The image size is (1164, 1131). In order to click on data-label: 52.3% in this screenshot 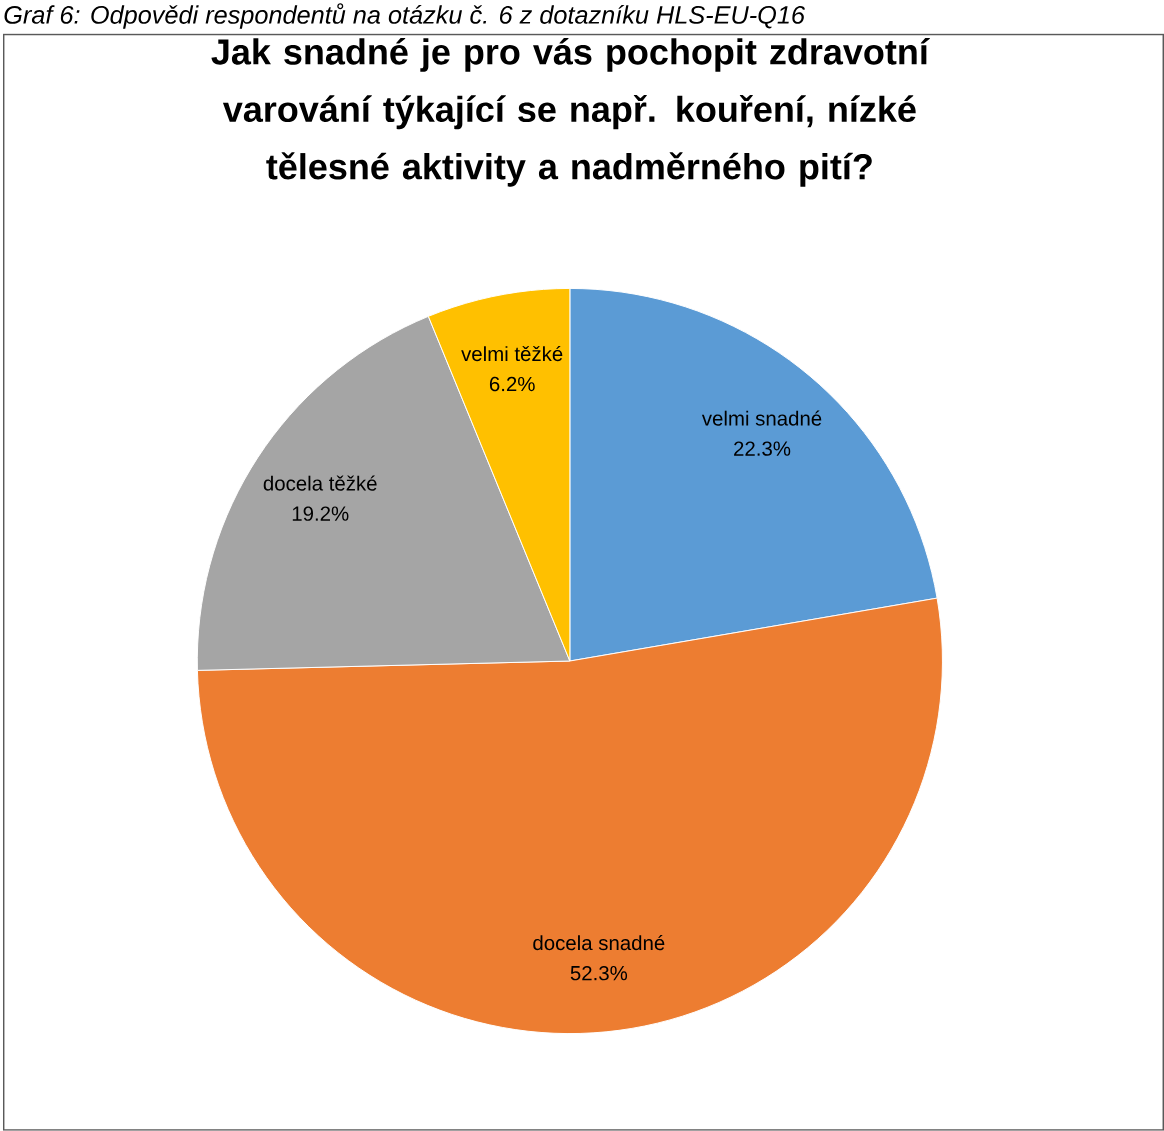, I will do `click(599, 973)`.